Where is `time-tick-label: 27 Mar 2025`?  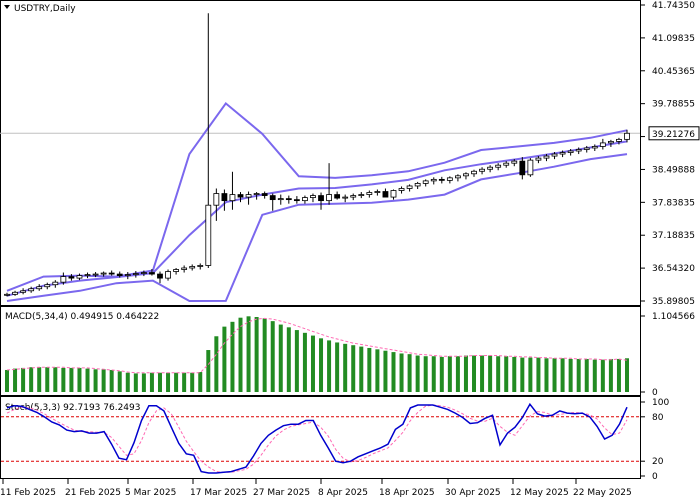 time-tick-label: 27 Mar 2025 is located at coordinates (281, 493).